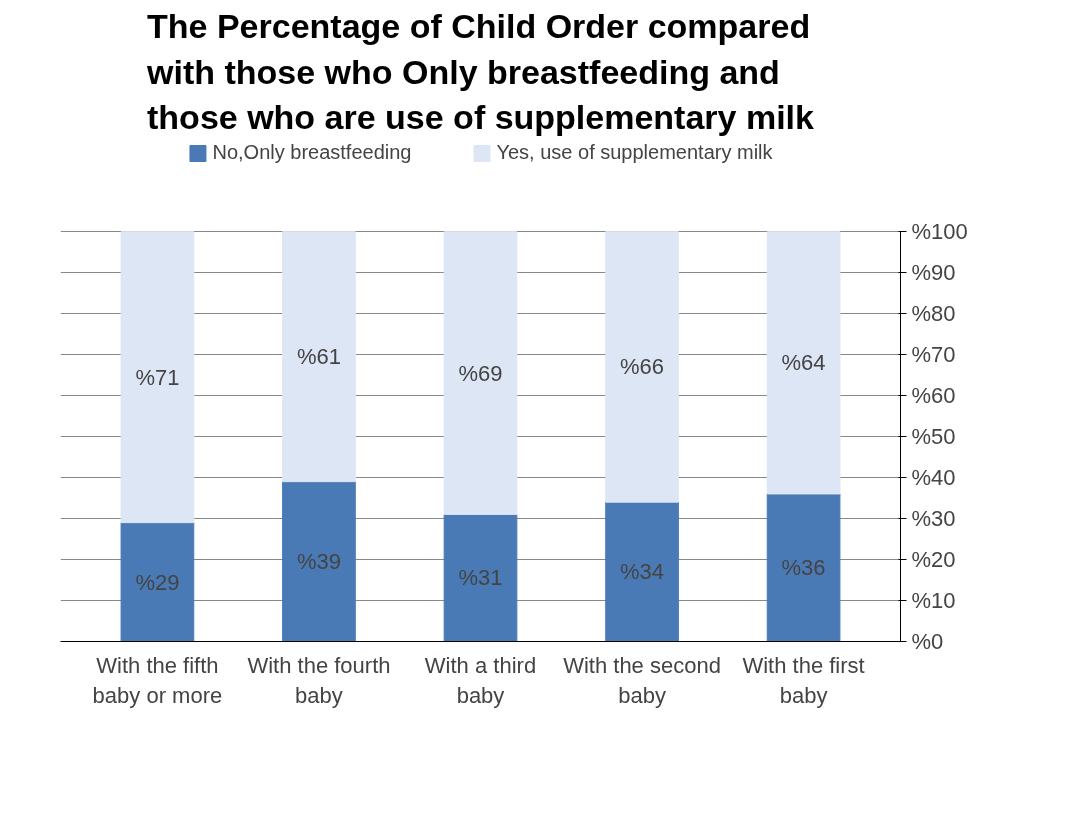  I want to click on data-label: %69, so click(480, 373).